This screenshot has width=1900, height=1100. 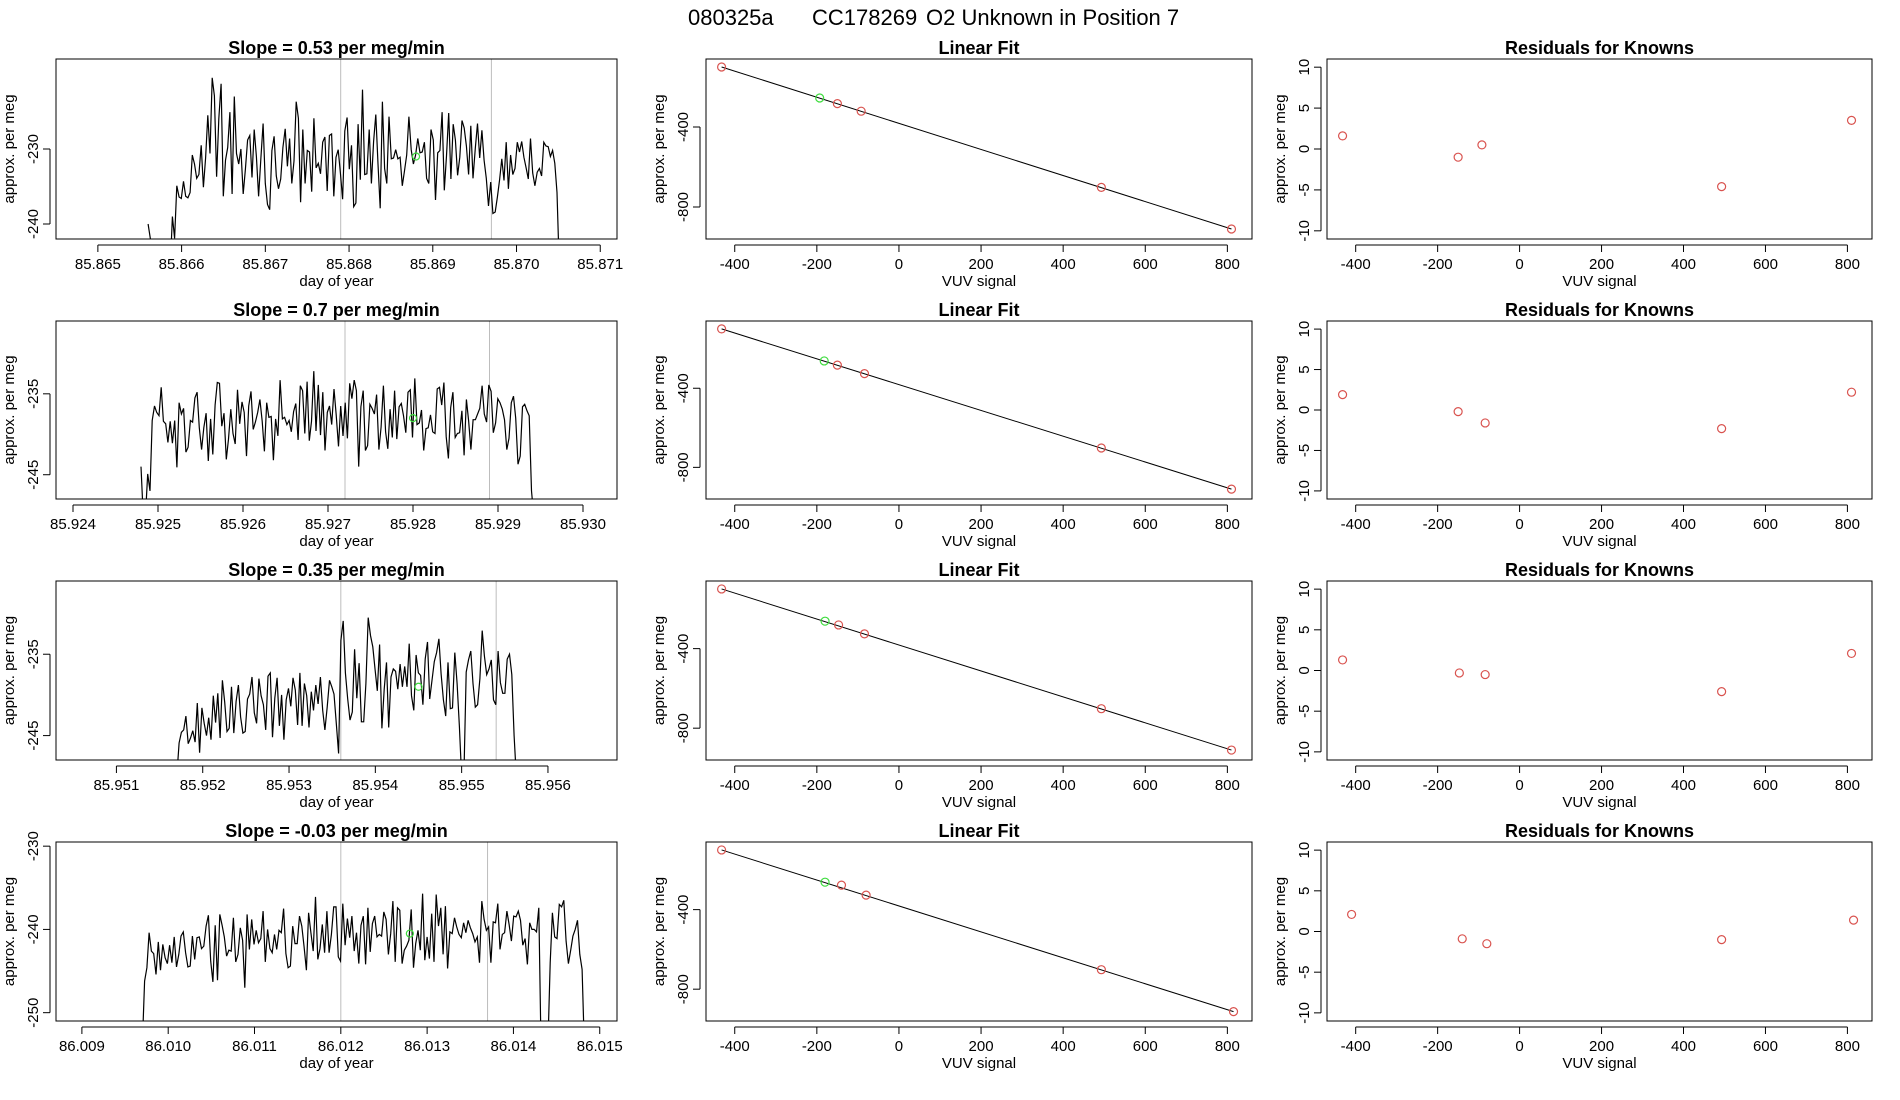 What do you see at coordinates (82, 1046) in the screenshot?
I see `x-tick-label: 86.009` at bounding box center [82, 1046].